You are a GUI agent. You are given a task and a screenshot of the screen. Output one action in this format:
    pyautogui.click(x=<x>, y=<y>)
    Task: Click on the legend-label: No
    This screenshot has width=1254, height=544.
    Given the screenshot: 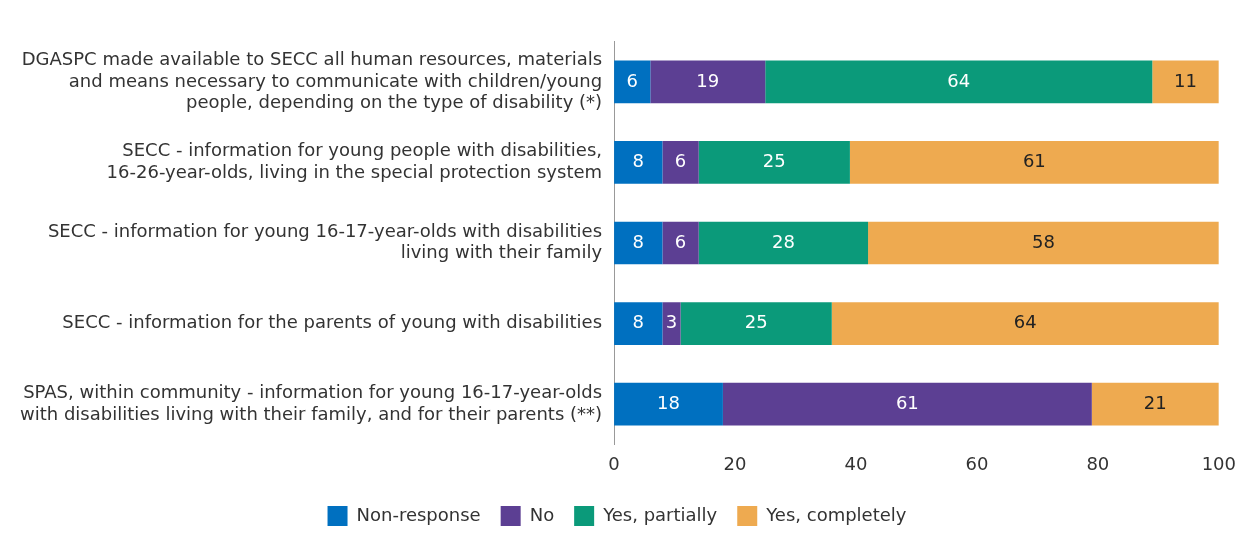 What is the action you would take?
    pyautogui.click(x=542, y=514)
    